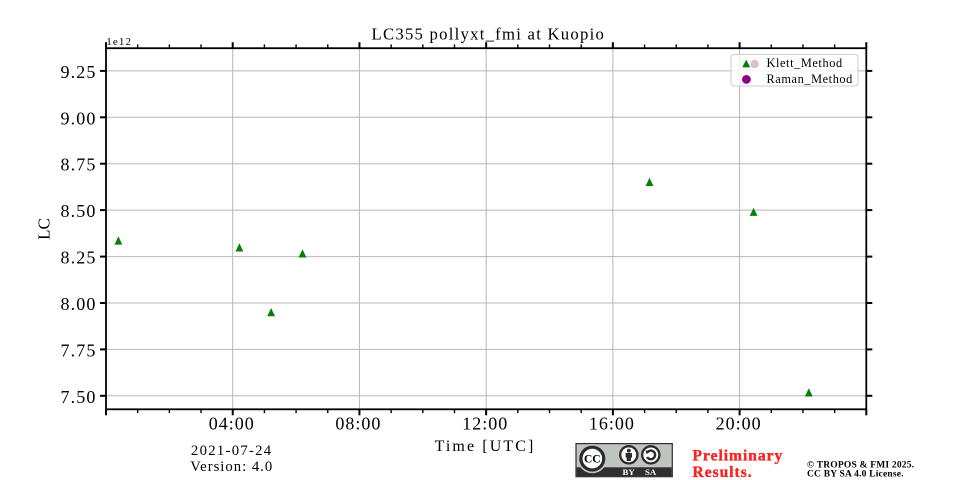 This screenshot has height=480, width=960. What do you see at coordinates (232, 451) in the screenshot?
I see `svg-text: 2021-07-24` at bounding box center [232, 451].